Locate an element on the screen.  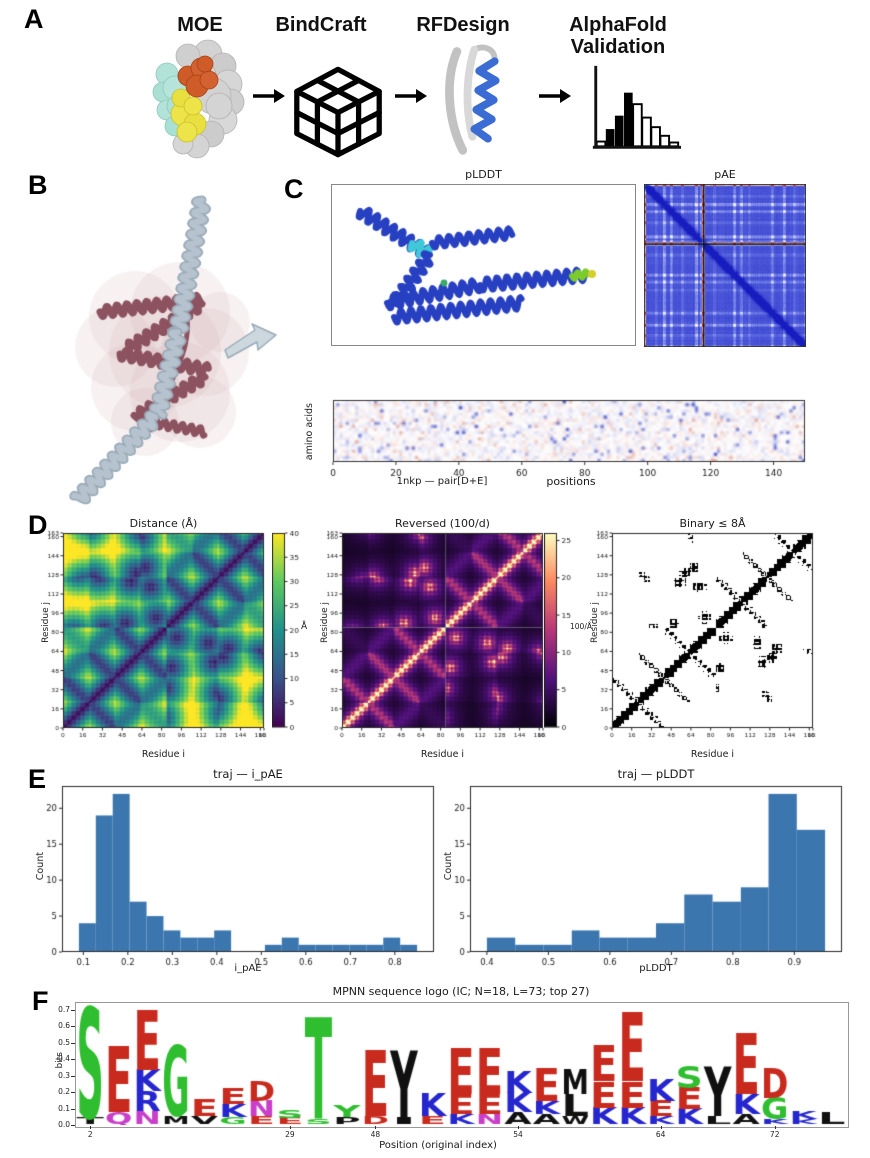
amino-acid-position-heatmap is located at coordinates (572, 438).